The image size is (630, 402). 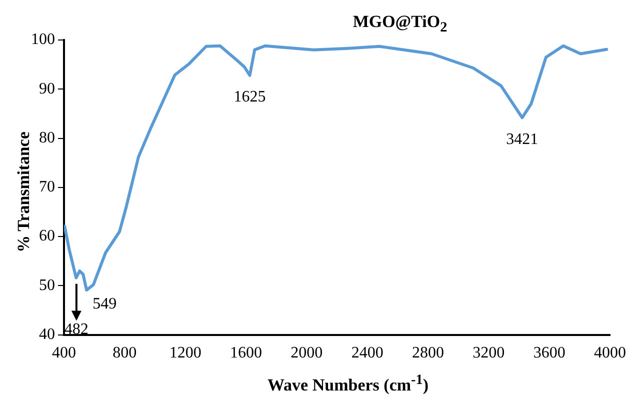 I want to click on x-tick-label: 3600, so click(x=549, y=353).